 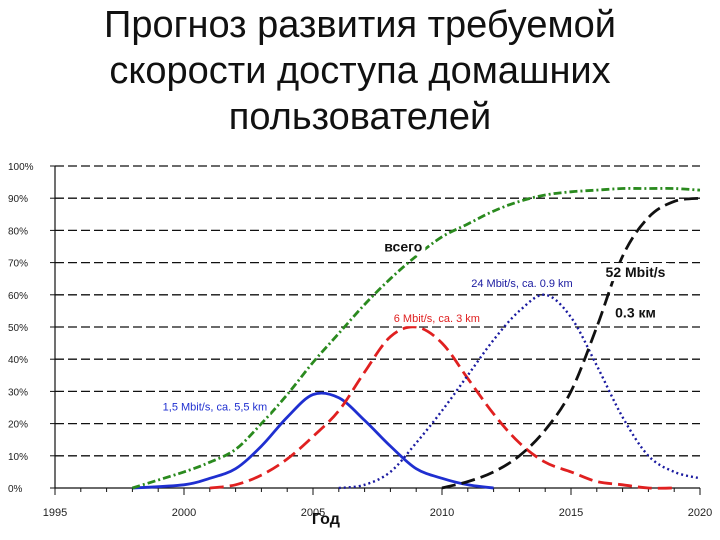 I want to click on y-tick-label: 20%, so click(x=18, y=425).